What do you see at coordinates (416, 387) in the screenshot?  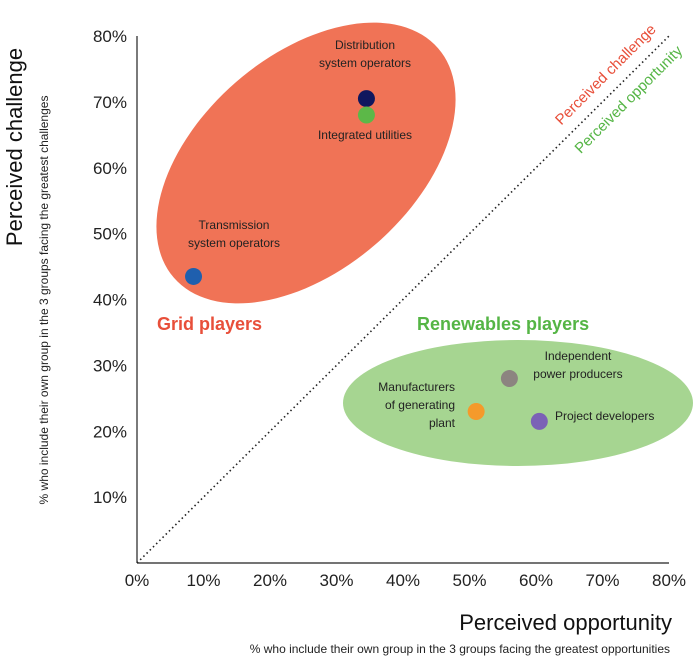 I see `point-label-line: Manufacturers` at bounding box center [416, 387].